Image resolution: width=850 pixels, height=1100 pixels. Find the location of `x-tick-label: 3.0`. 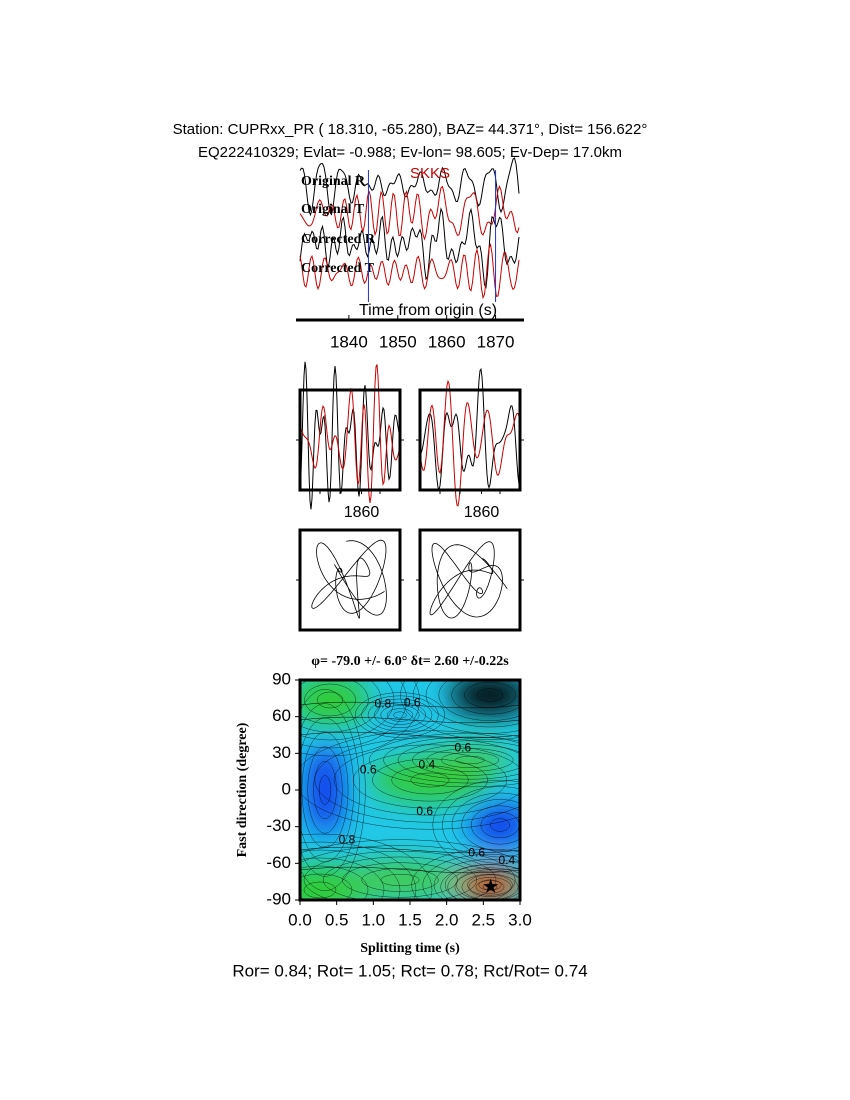

x-tick-label: 3.0 is located at coordinates (520, 919).